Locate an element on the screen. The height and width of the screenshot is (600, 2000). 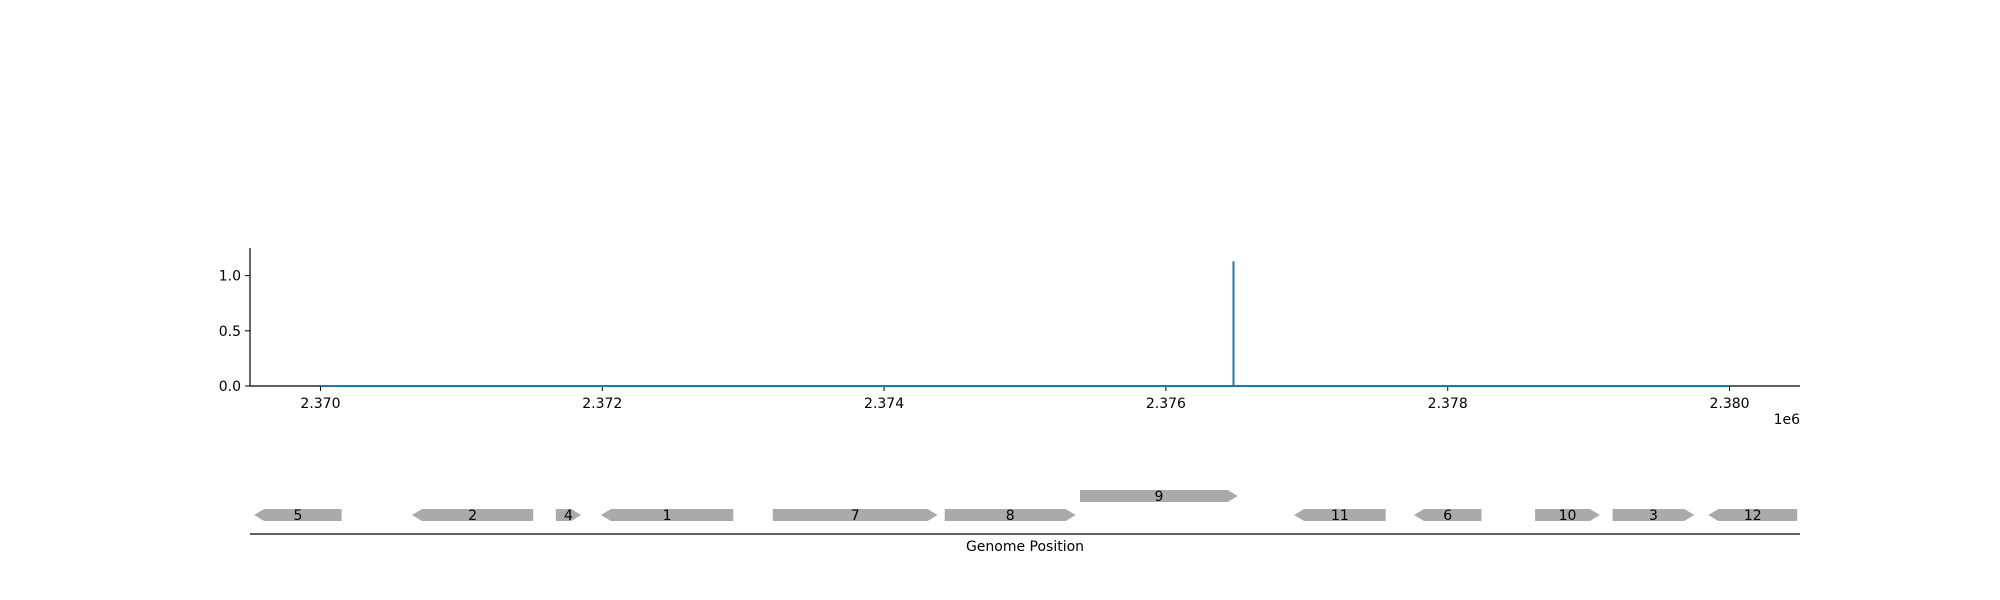
x-axis-label: Genome Position is located at coordinates (1025, 547).